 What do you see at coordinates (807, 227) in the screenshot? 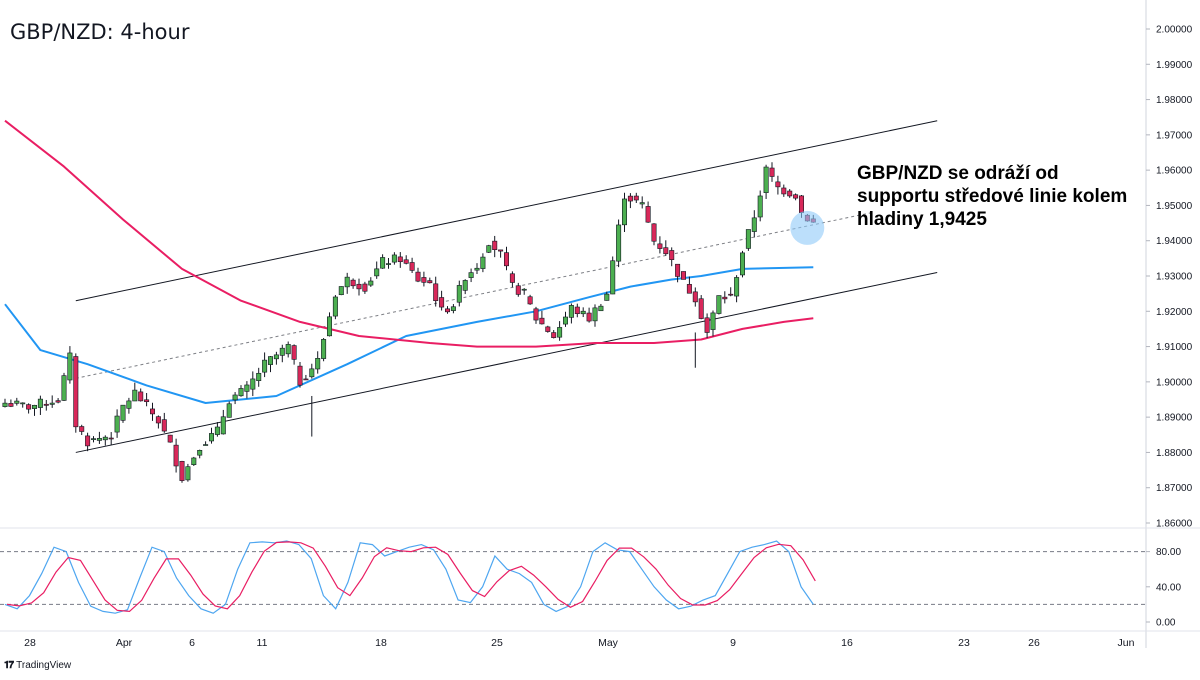
I see `support-highlight` at bounding box center [807, 227].